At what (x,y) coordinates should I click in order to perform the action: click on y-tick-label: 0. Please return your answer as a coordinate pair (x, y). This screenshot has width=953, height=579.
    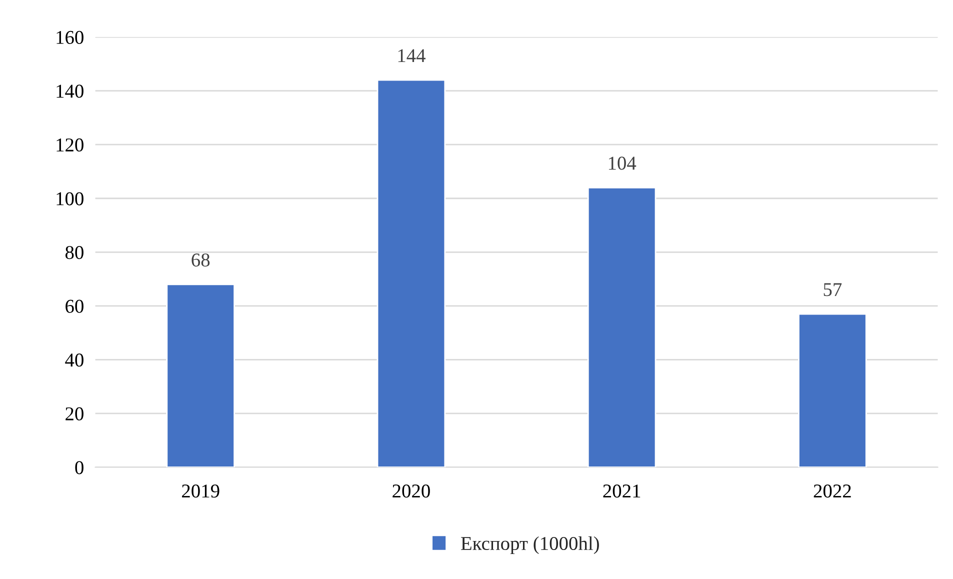
    Looking at the image, I should click on (79, 467).